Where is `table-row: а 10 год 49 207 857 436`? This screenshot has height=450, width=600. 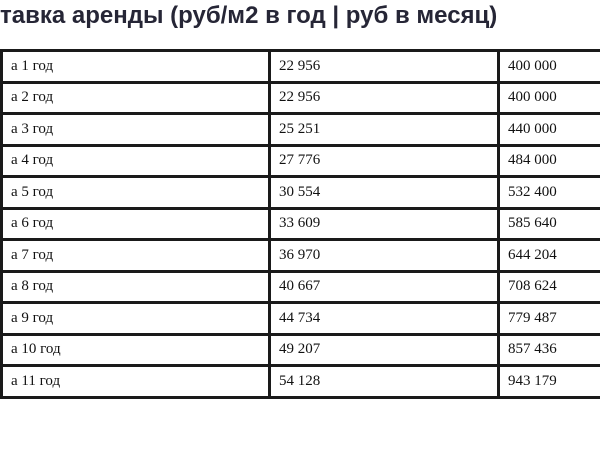 table-row: а 10 год 49 207 857 436 is located at coordinates (300, 349).